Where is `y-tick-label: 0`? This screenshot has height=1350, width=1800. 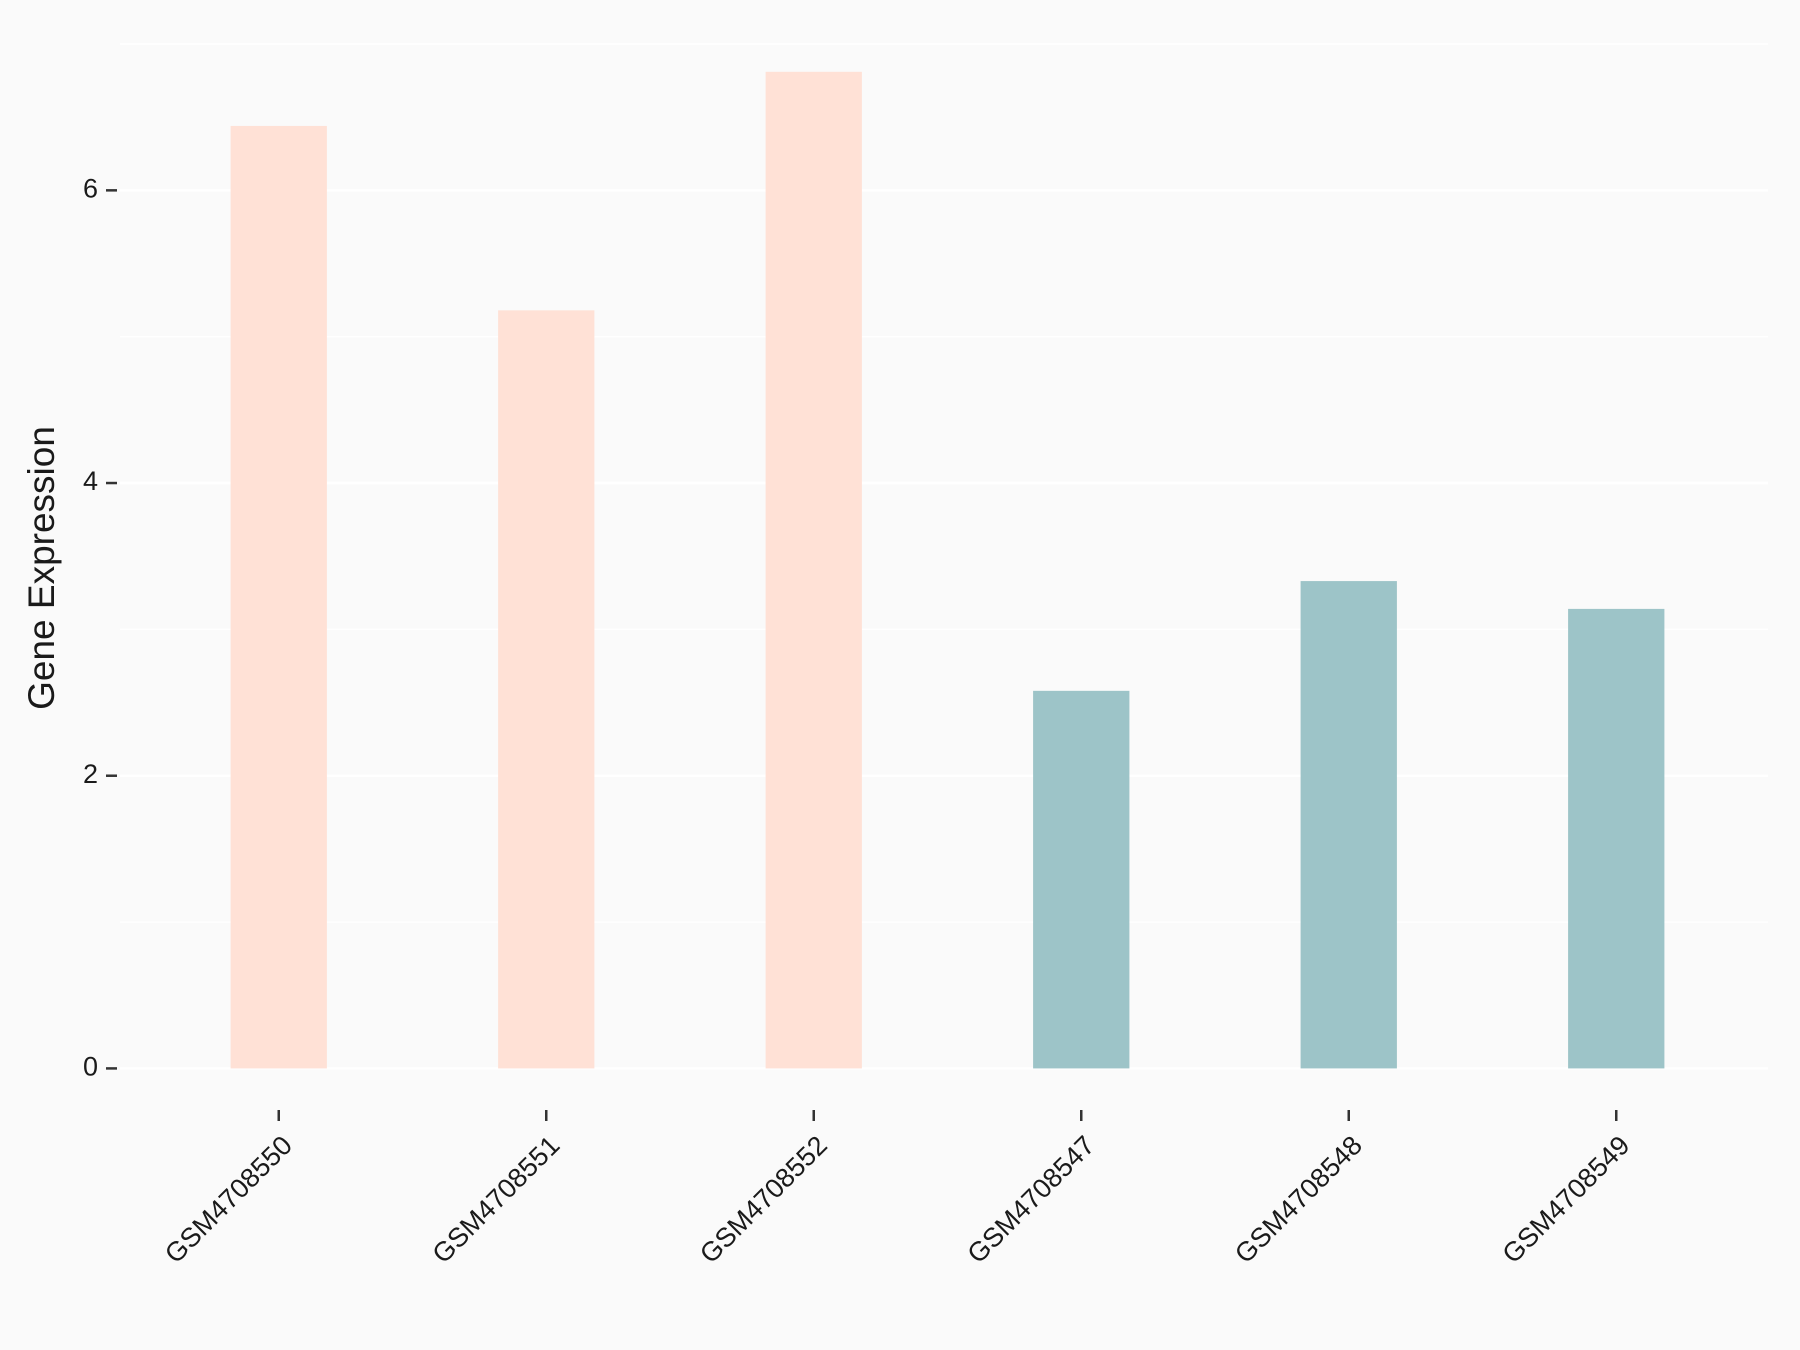 y-tick-label: 0 is located at coordinates (90, 1067).